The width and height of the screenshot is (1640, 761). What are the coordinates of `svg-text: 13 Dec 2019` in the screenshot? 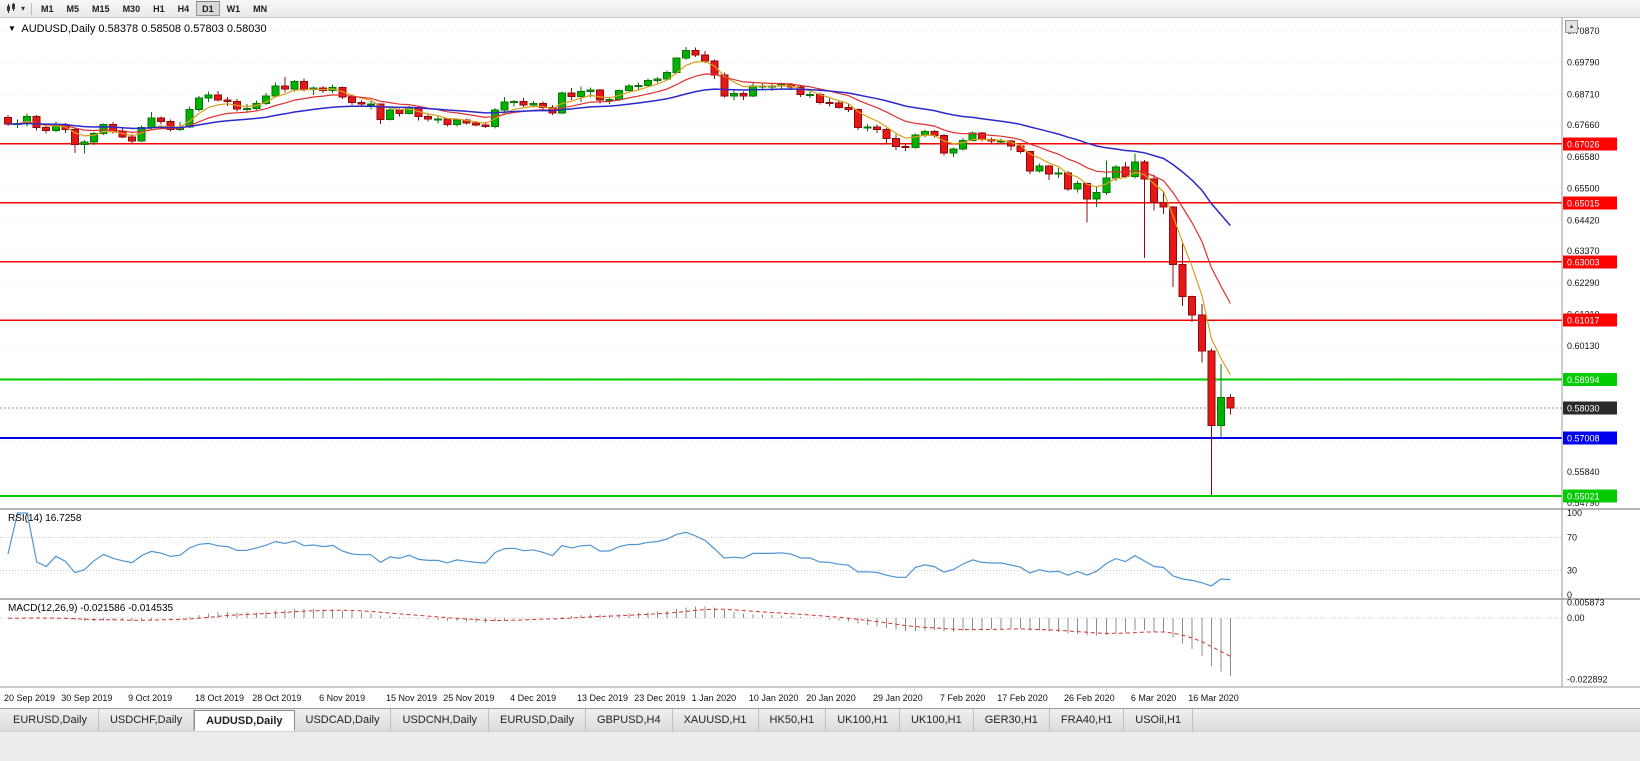 It's located at (602, 698).